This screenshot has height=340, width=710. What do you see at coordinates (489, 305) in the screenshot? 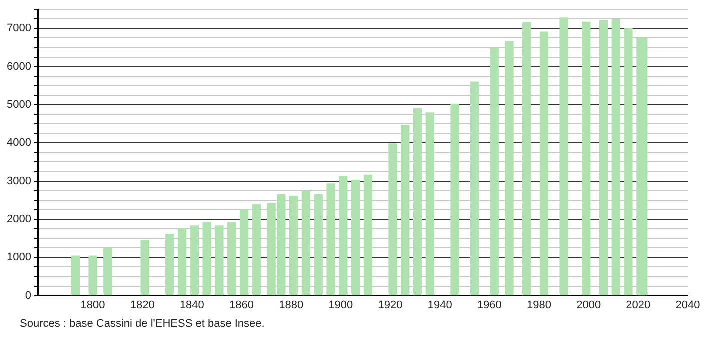
I see `x-tick-label: 1960` at bounding box center [489, 305].